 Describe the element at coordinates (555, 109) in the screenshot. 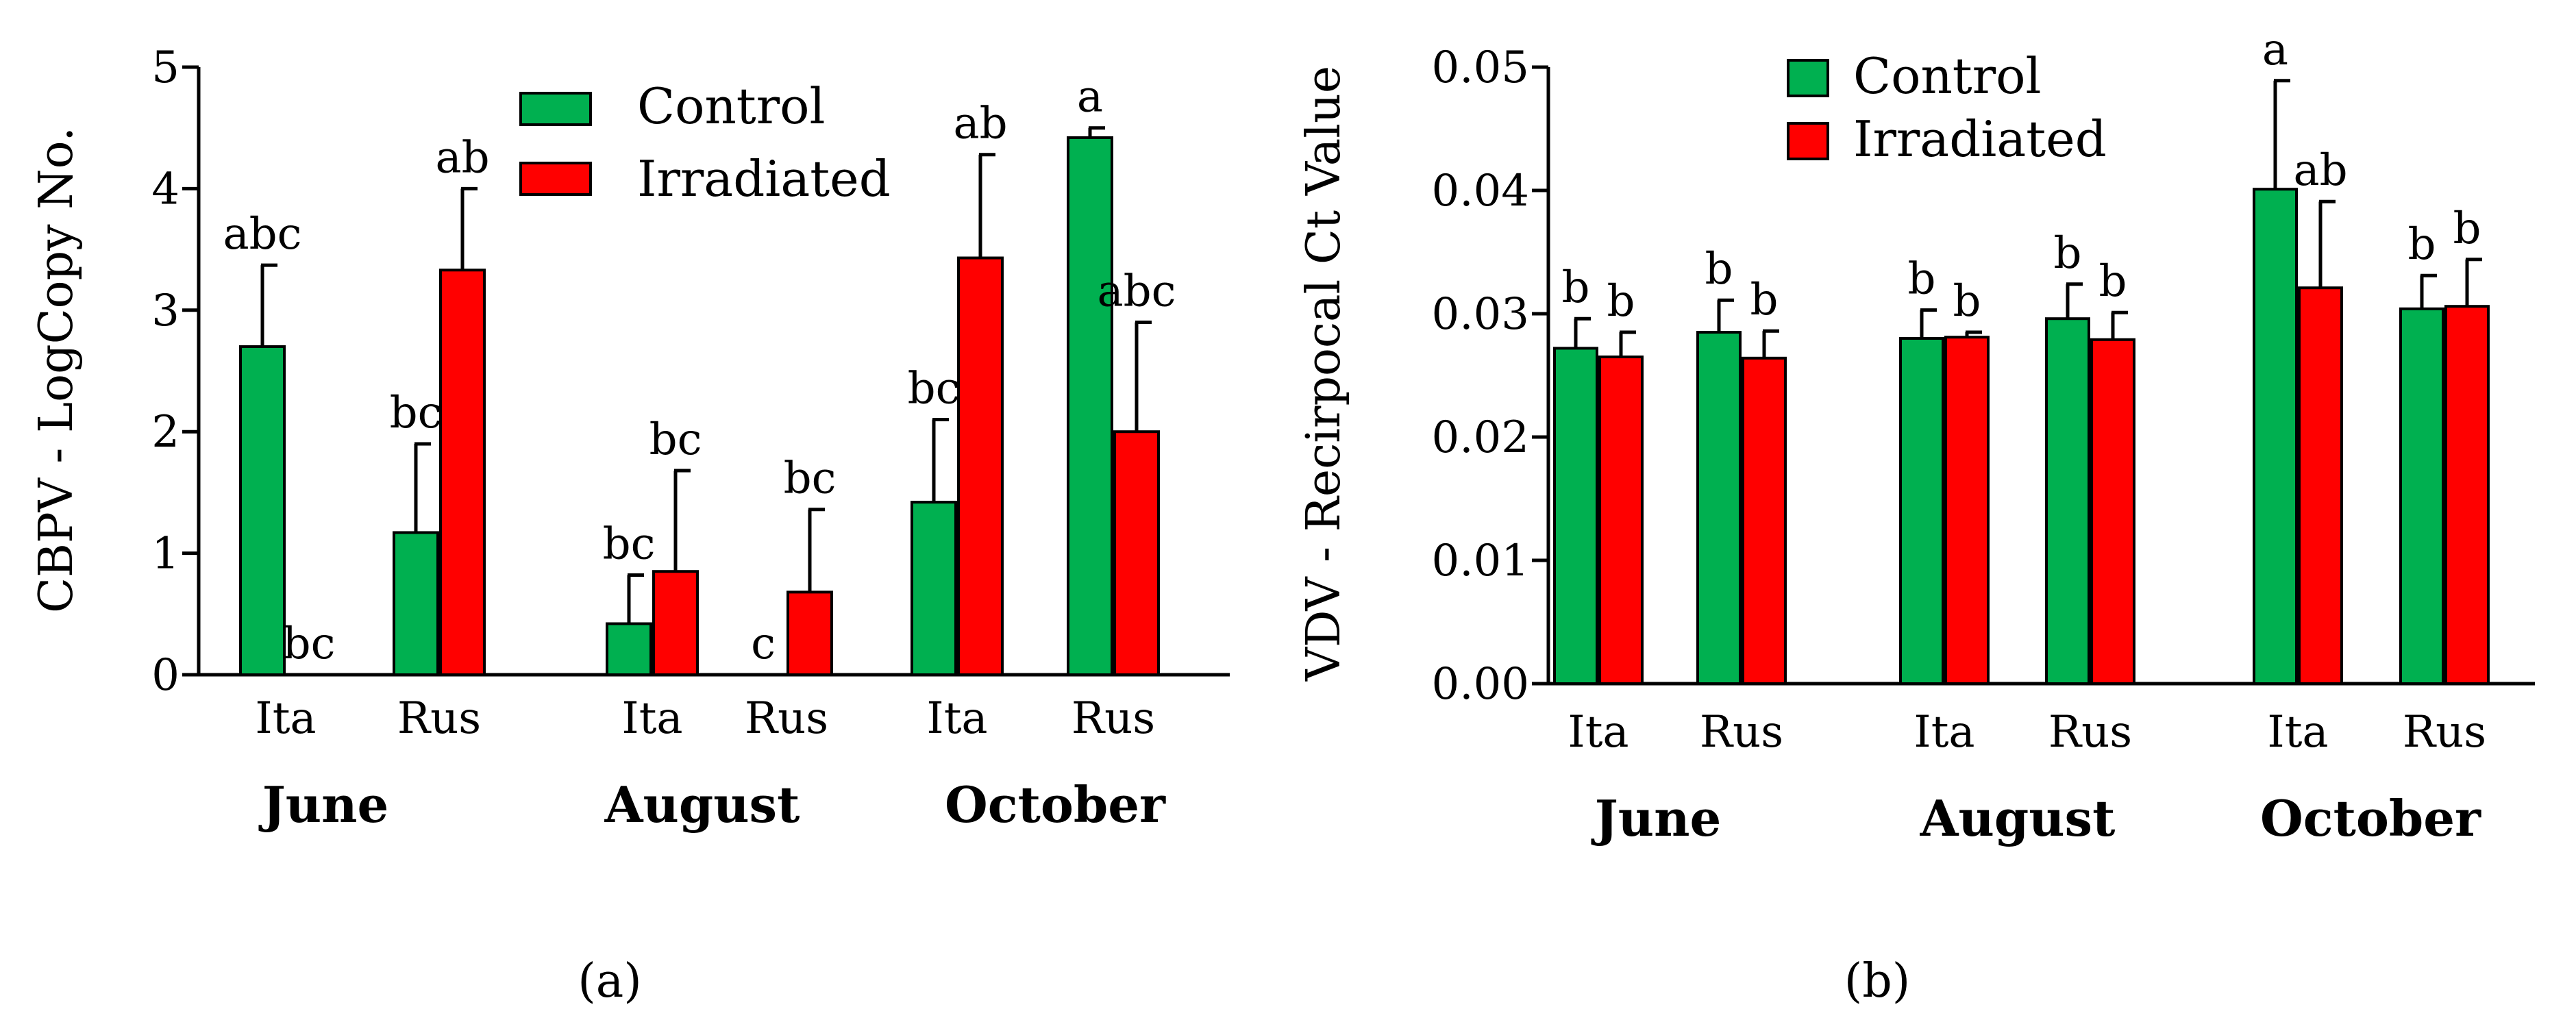

I see `panel-a-legend-swatch-control` at that location.